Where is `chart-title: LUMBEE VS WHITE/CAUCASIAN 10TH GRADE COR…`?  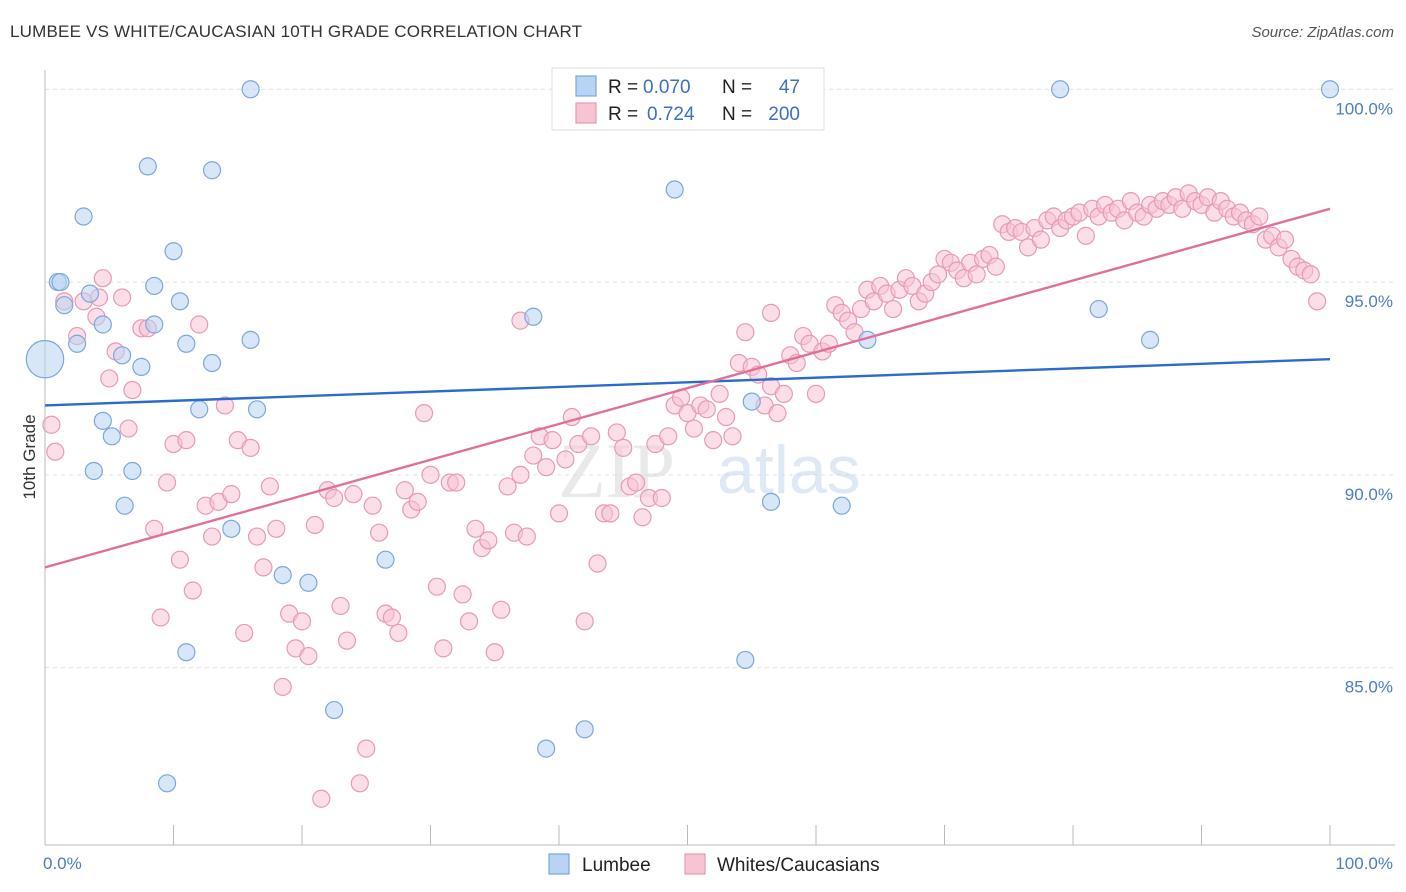
chart-title: LUMBEE VS WHITE/CAUCASIAN 10TH GRADE COR… is located at coordinates (296, 31).